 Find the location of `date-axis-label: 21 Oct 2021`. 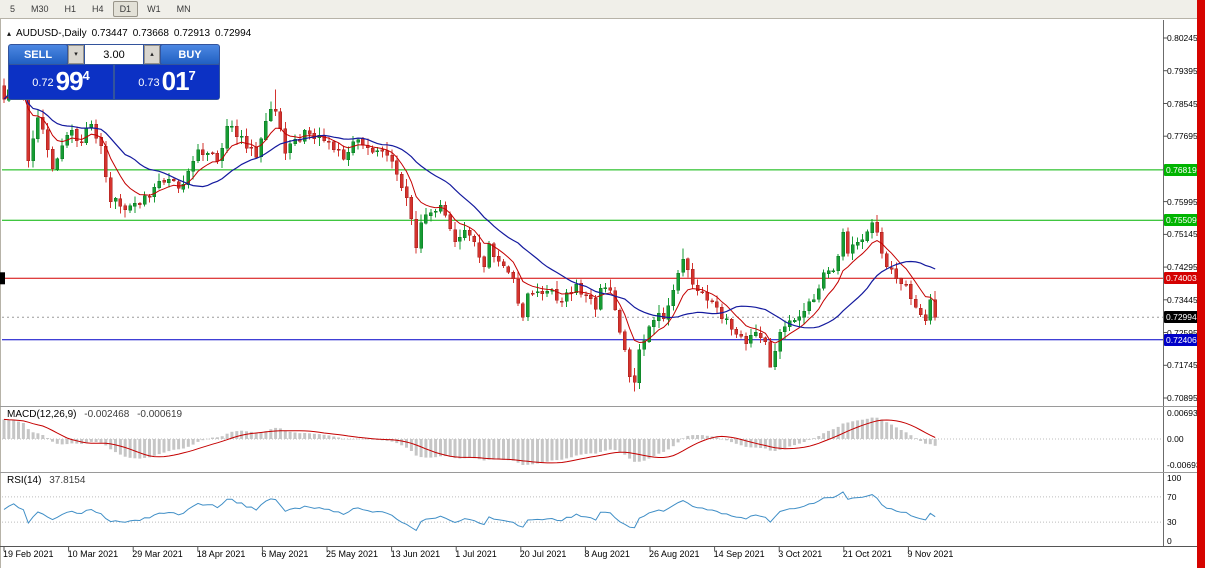

date-axis-label: 21 Oct 2021 is located at coordinates (867, 554).